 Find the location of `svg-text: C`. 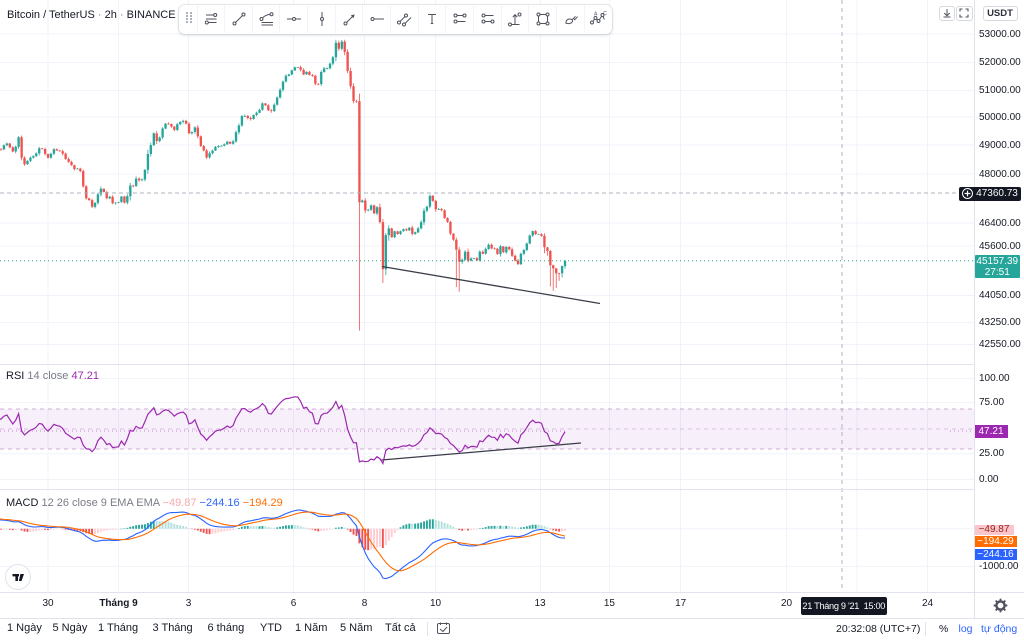

svg-text: C is located at coordinates (606, 14).